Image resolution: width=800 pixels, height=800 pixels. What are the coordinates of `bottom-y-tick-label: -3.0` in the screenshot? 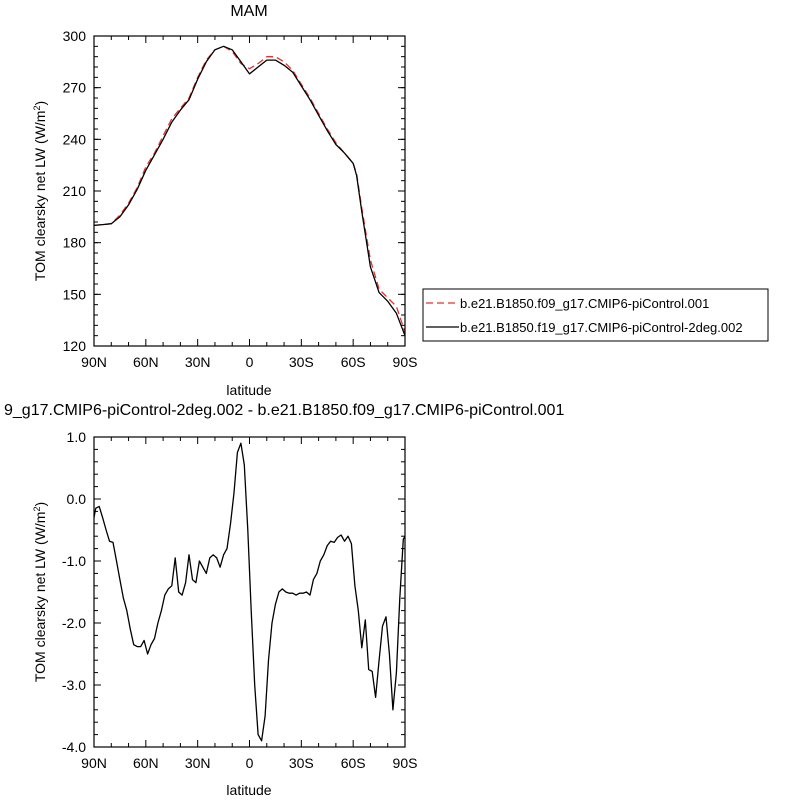 It's located at (74, 685).